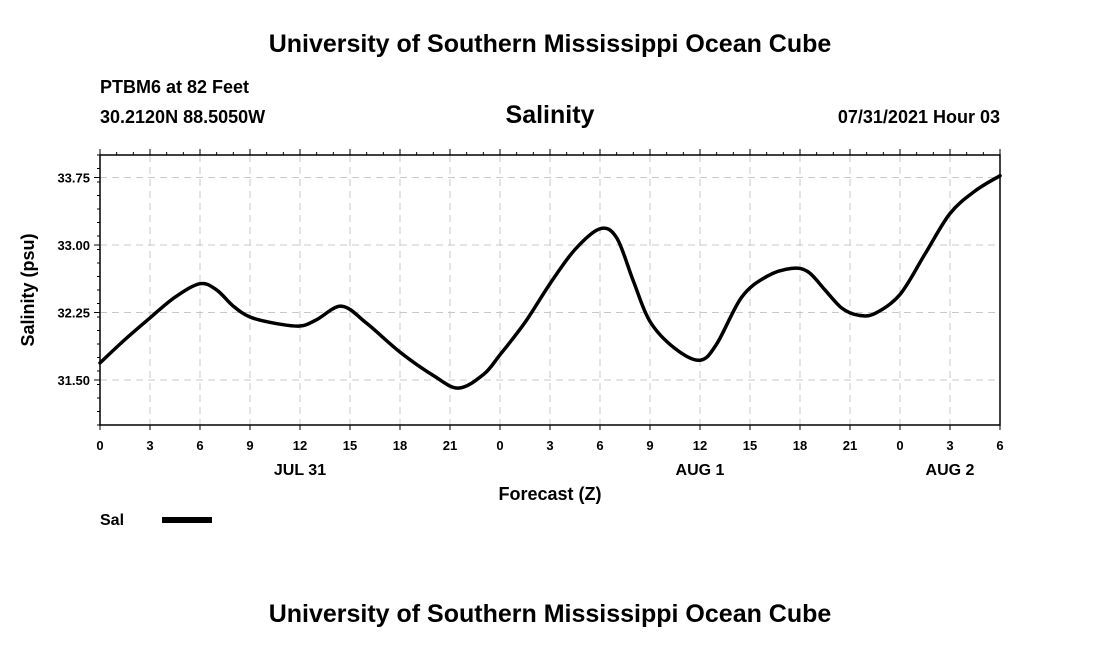 The height and width of the screenshot is (650, 1100). What do you see at coordinates (950, 470) in the screenshot?
I see `date-label: AUG 2` at bounding box center [950, 470].